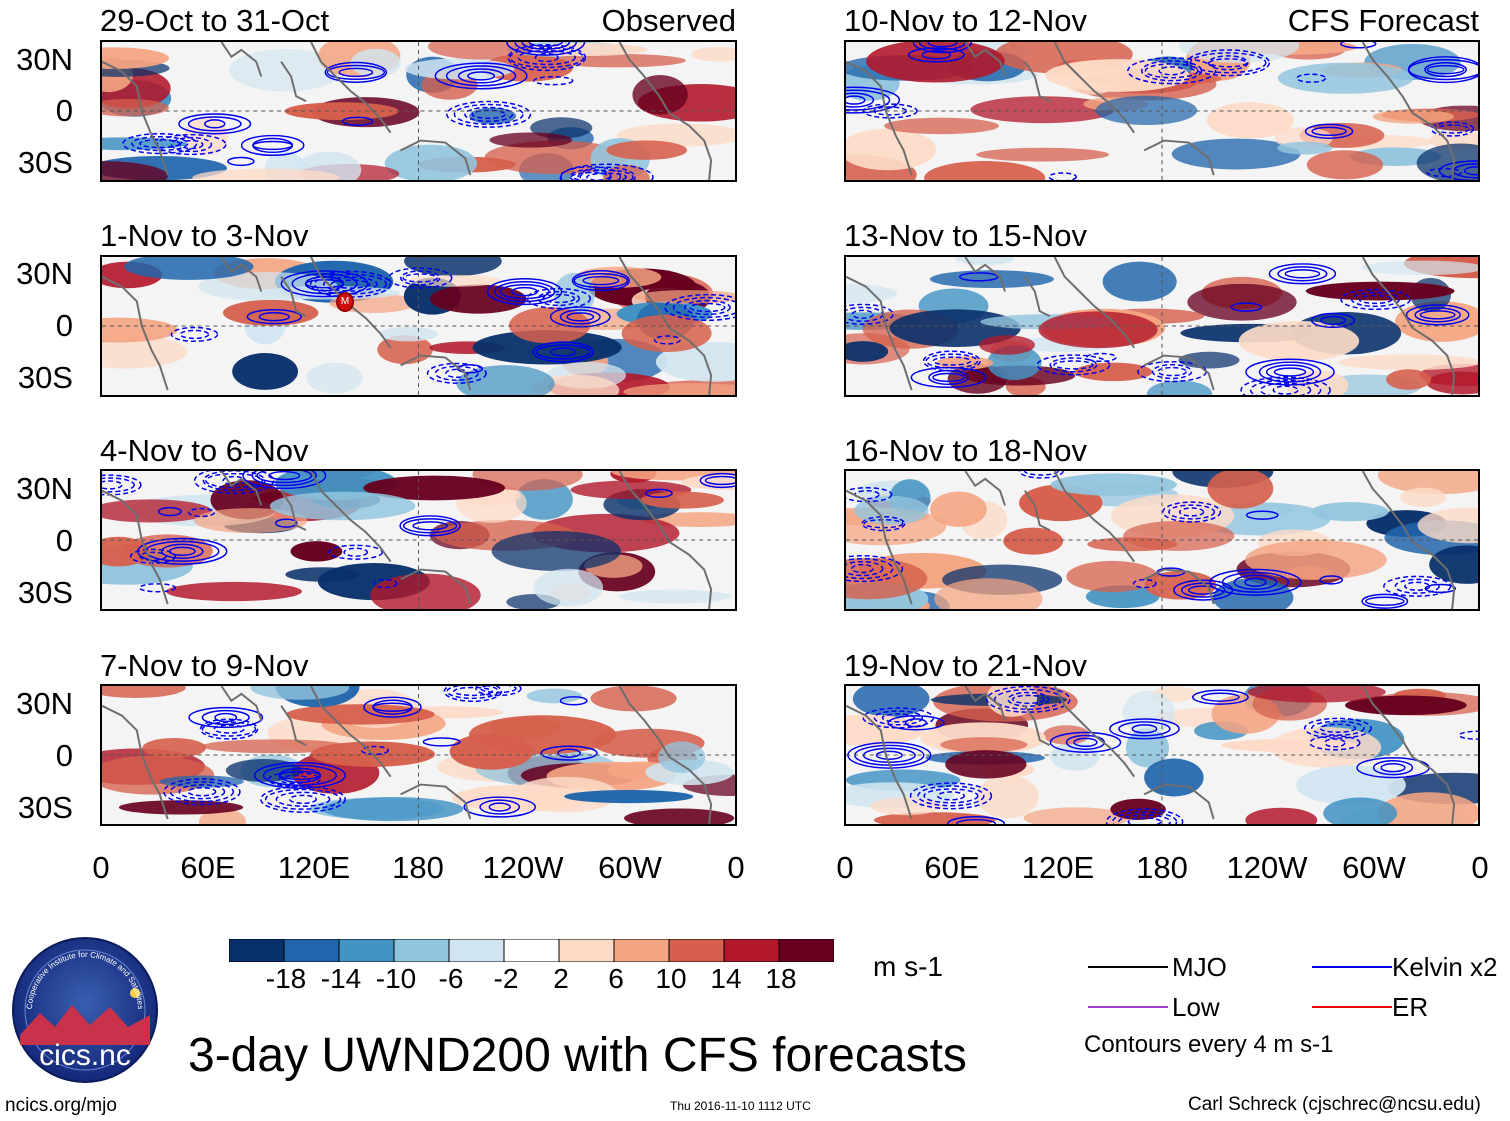 The width and height of the screenshot is (1510, 1121). What do you see at coordinates (908, 966) in the screenshot?
I see `colorbar-units: m s-1` at bounding box center [908, 966].